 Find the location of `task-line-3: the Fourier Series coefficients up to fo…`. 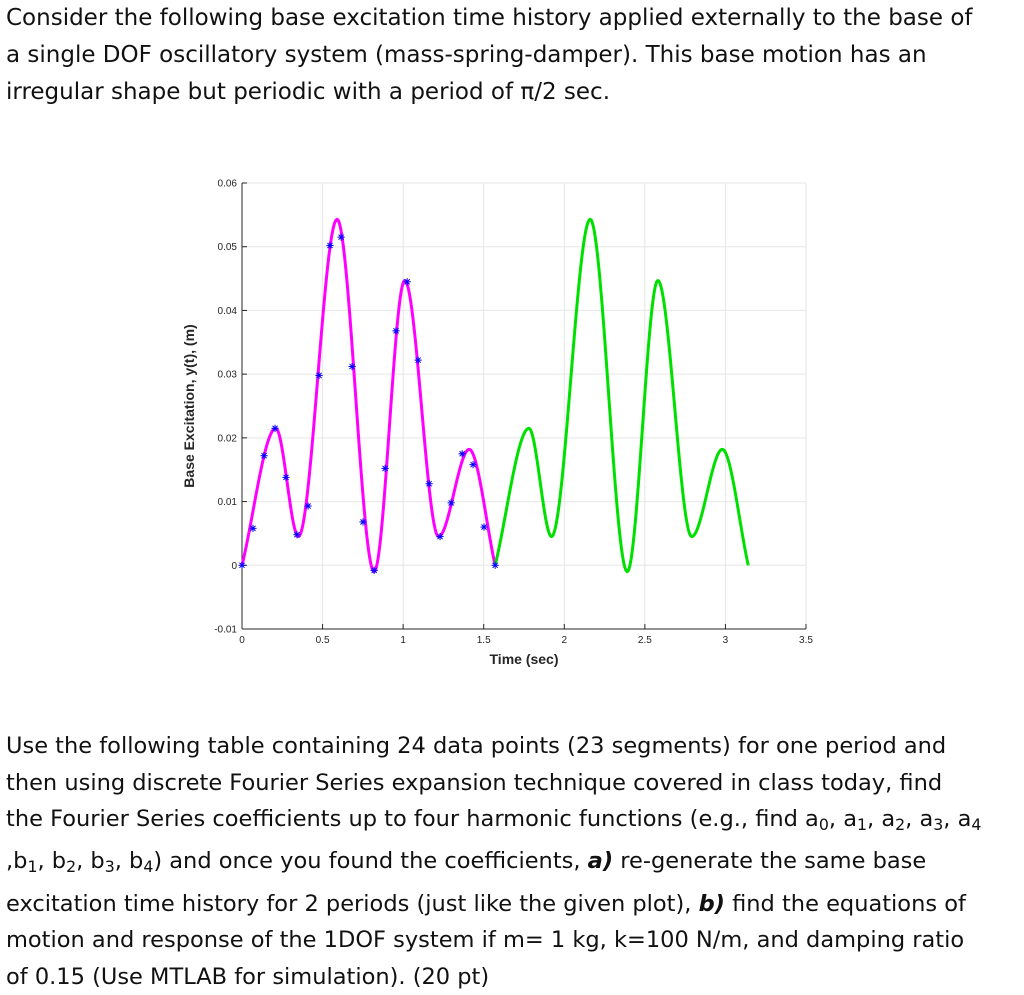

task-line-3: the Fourier Series coefficients up to fo… is located at coordinates (494, 820).